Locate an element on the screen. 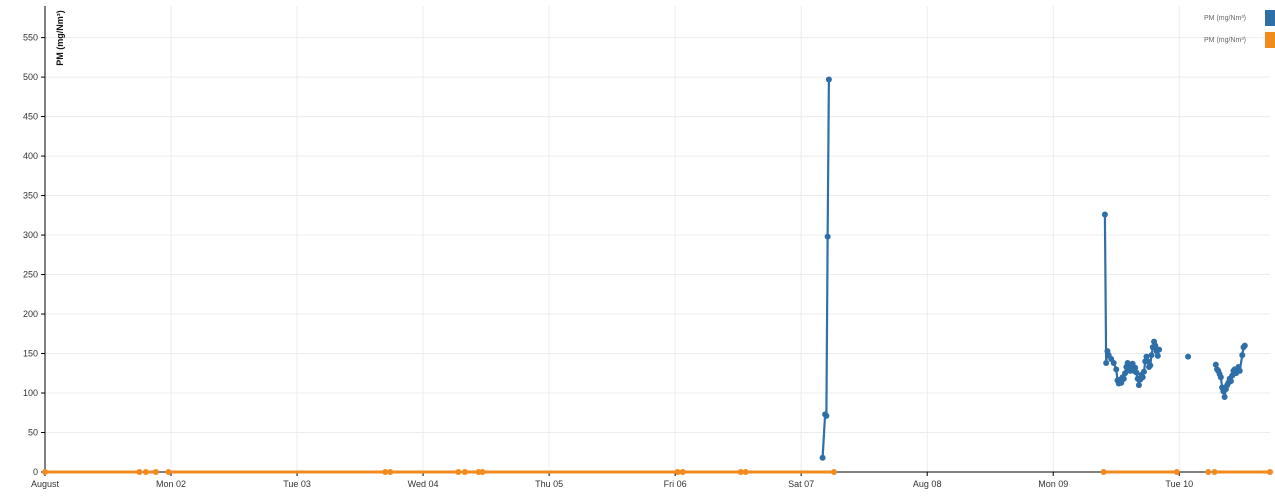 This screenshot has width=1275, height=498. y-tick-label: 450 is located at coordinates (30, 117).